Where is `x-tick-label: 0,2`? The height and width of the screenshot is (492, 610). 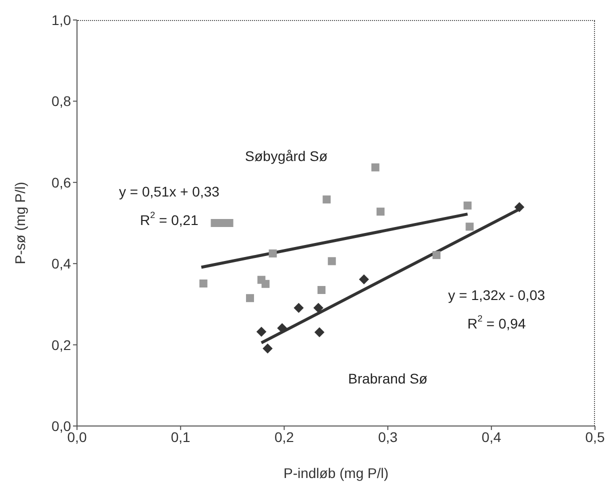 x-tick-label: 0,2 is located at coordinates (284, 436).